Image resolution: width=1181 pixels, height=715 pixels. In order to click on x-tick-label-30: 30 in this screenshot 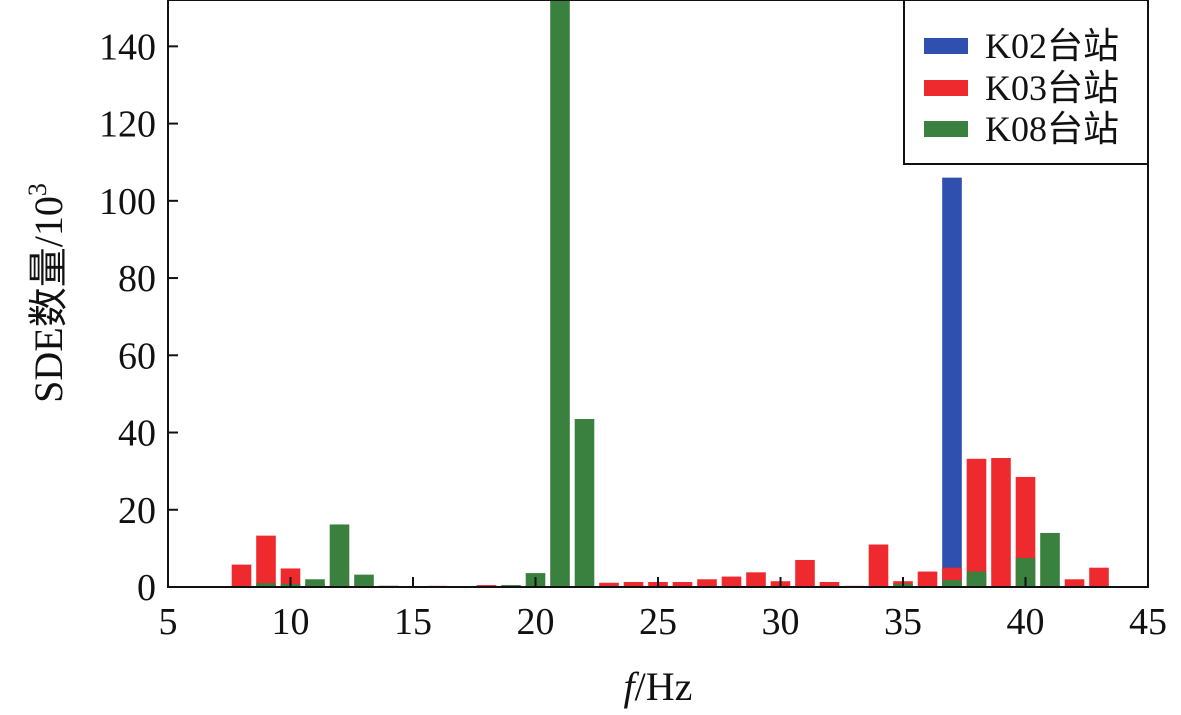, I will do `click(781, 622)`.